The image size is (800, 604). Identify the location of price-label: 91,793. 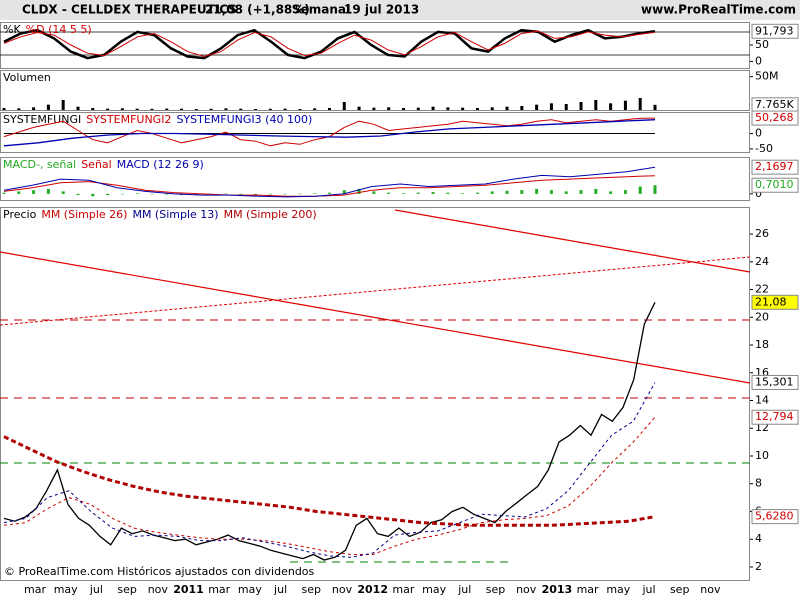
(774, 30).